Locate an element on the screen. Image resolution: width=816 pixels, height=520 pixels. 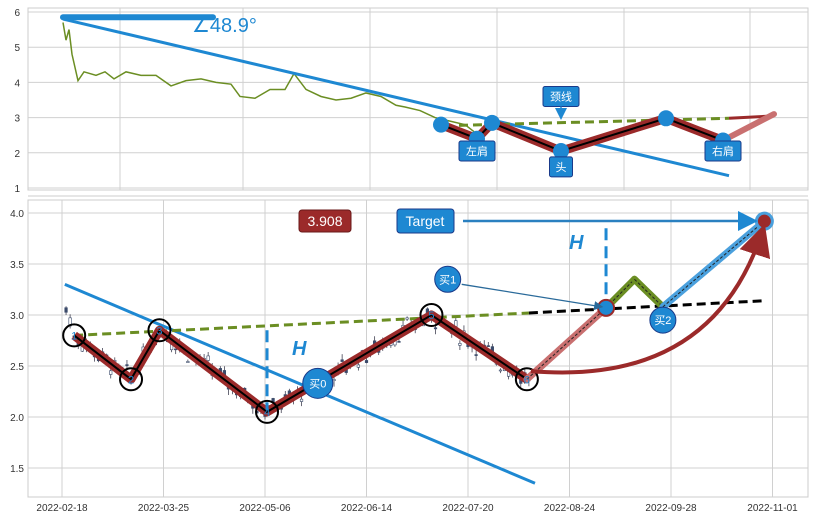
neckline is located at coordinates (301, 324).